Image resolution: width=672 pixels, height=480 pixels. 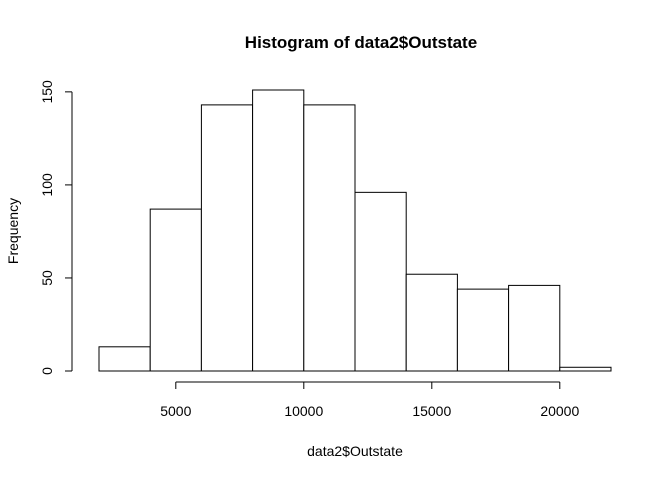 I want to click on y-tick-label-1: 50, so click(x=47, y=278).